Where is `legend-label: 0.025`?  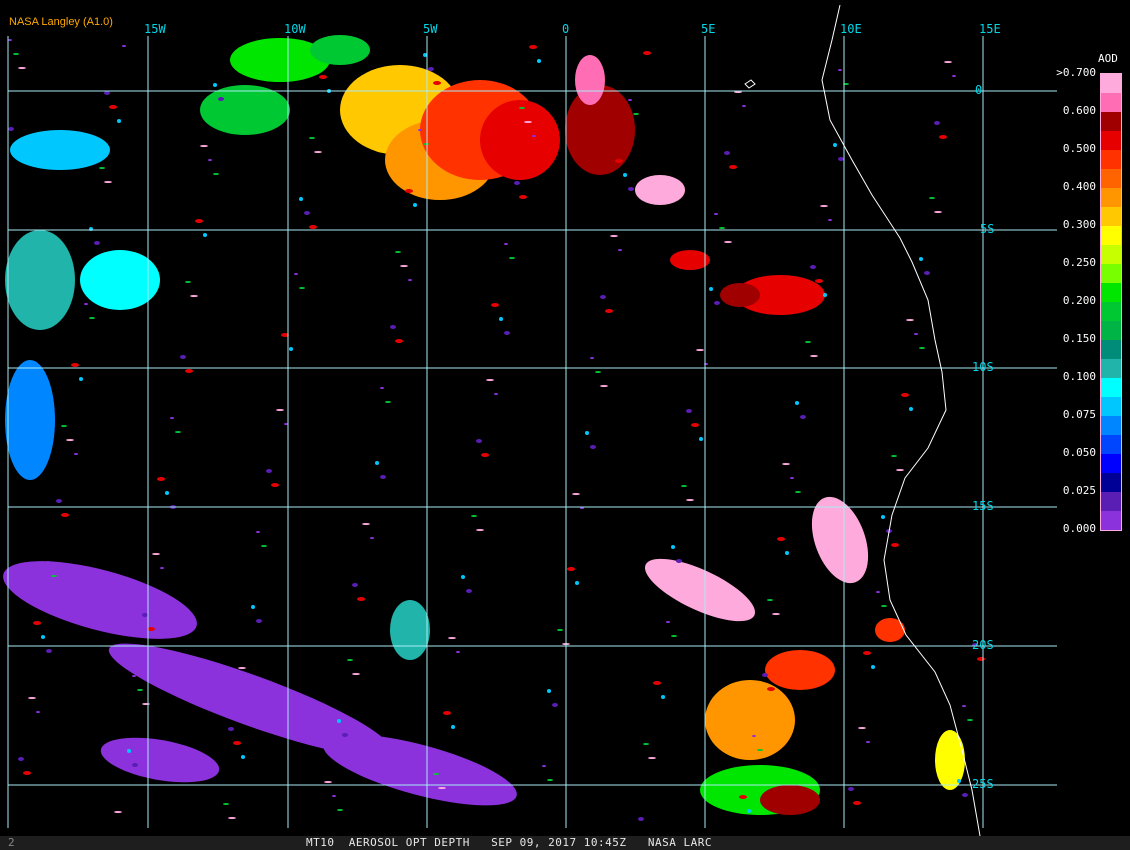
legend-label: 0.025 is located at coordinates (1079, 490).